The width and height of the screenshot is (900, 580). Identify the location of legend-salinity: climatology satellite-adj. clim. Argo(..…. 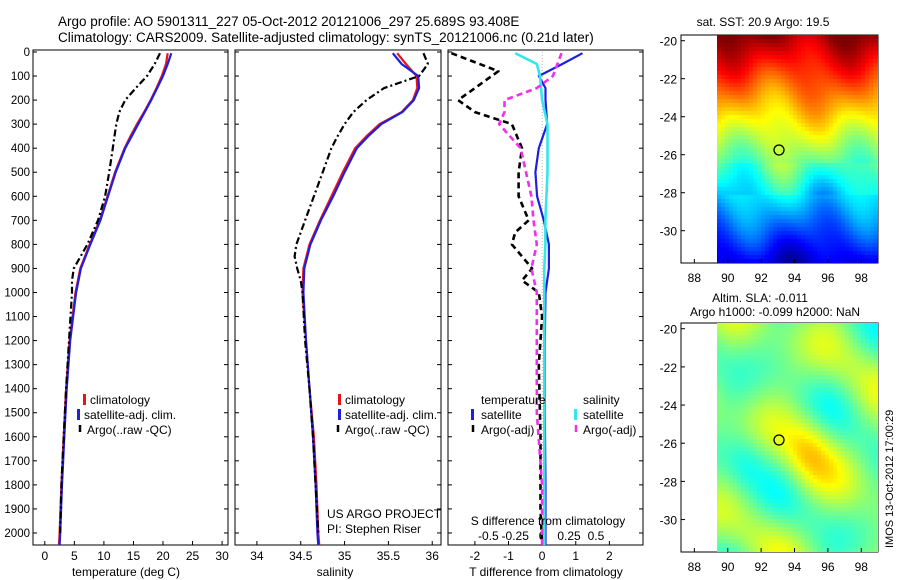
(386, 415).